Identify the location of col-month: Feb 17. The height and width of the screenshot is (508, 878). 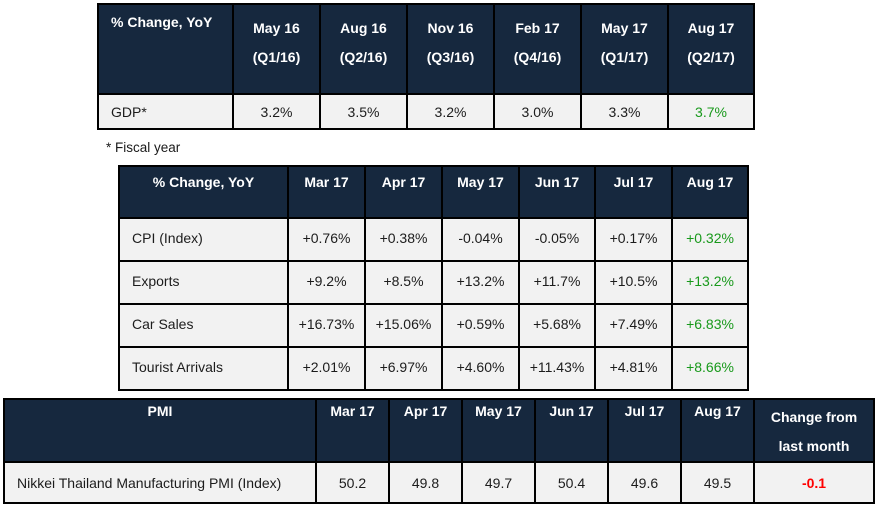
(537, 28).